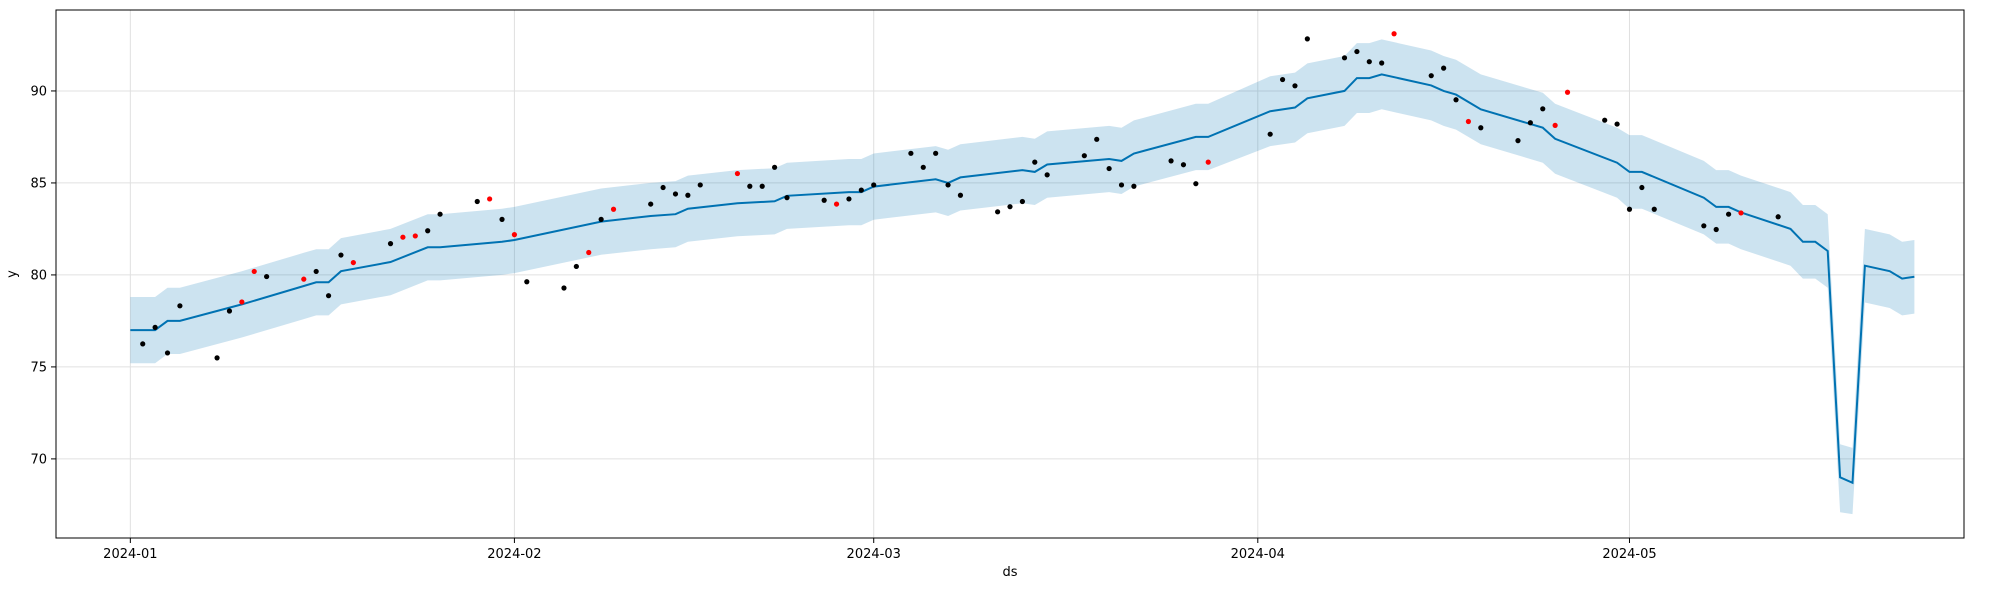  What do you see at coordinates (38, 275) in the screenshot?
I see `y-tick-label: 80` at bounding box center [38, 275].